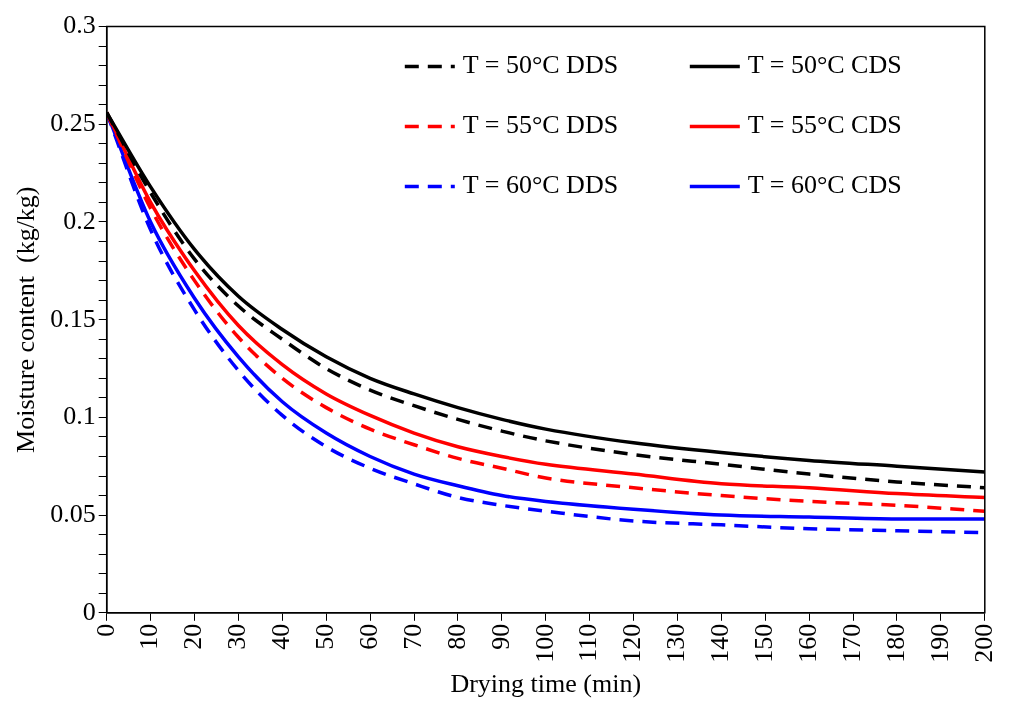 The height and width of the screenshot is (713, 1027). I want to click on x-tick-label: 160, so click(808, 643).